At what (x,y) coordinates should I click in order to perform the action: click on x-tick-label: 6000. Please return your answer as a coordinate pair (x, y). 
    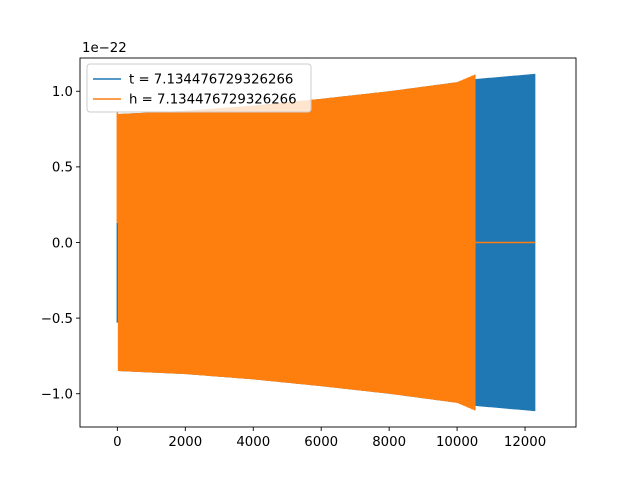
    Looking at the image, I should click on (321, 442).